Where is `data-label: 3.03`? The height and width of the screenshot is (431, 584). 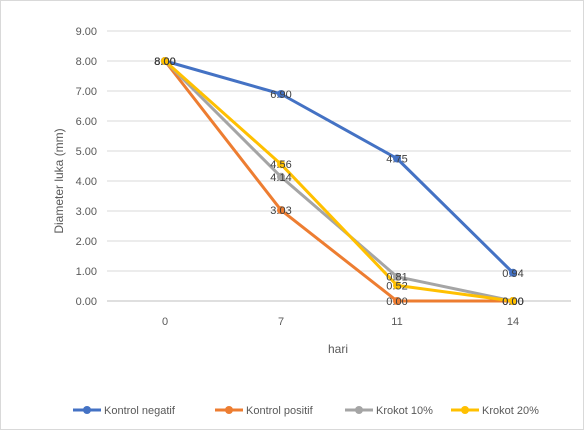
data-label: 3.03 is located at coordinates (280, 211).